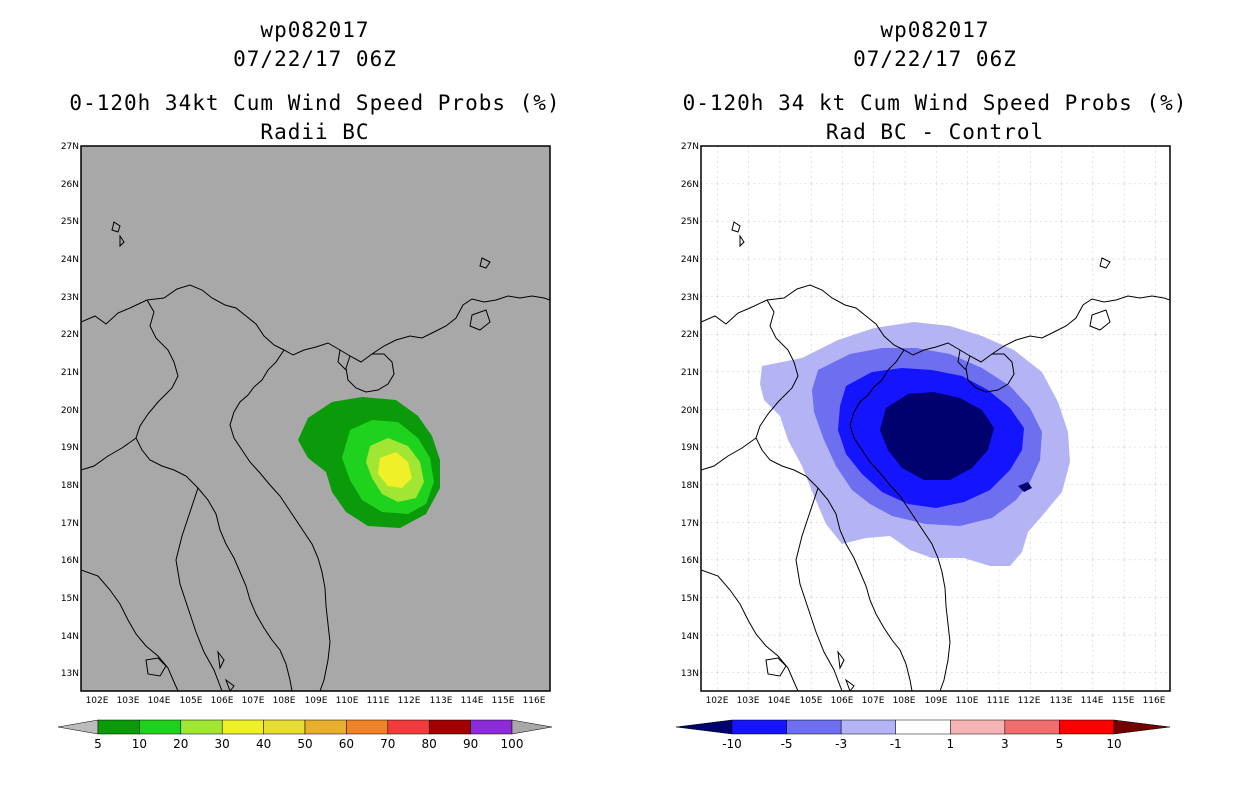 The width and height of the screenshot is (1236, 800). I want to click on svg-text: 17N, so click(70, 524).